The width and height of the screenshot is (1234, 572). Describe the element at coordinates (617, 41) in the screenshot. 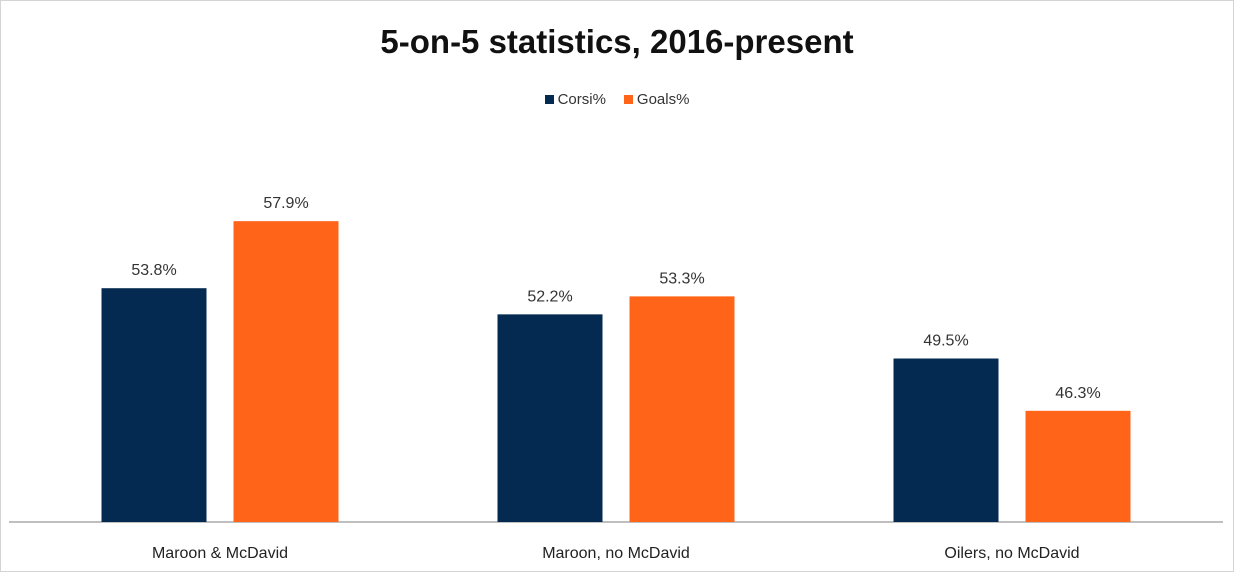

I see `chart-title: 5-on-5 statistics, 2016-present` at that location.